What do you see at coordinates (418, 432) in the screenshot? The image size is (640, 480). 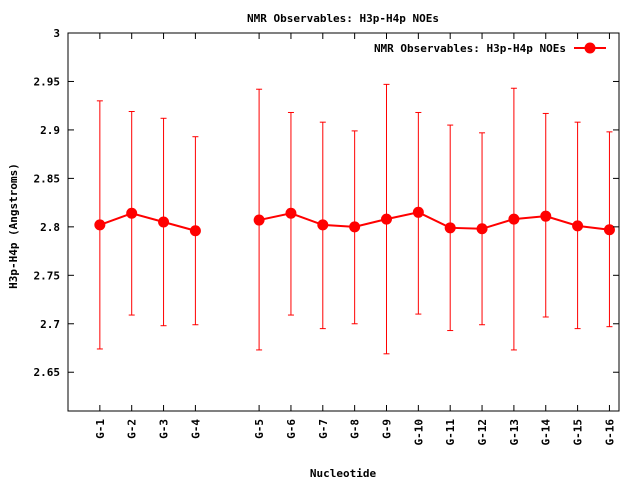 I see `x-tick-label: G-10` at bounding box center [418, 432].